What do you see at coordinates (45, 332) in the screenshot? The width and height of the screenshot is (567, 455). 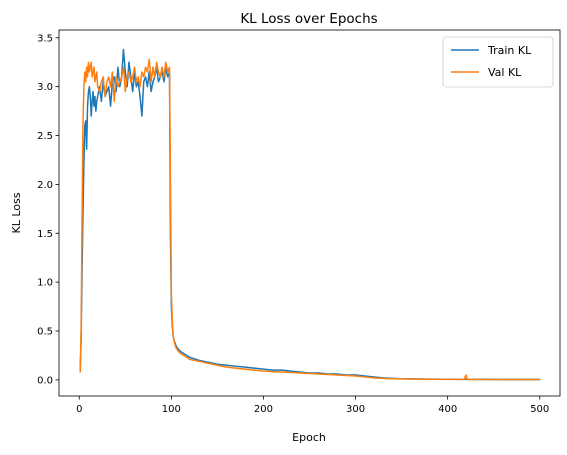 I see `y-tick-label: 0.5` at bounding box center [45, 332].